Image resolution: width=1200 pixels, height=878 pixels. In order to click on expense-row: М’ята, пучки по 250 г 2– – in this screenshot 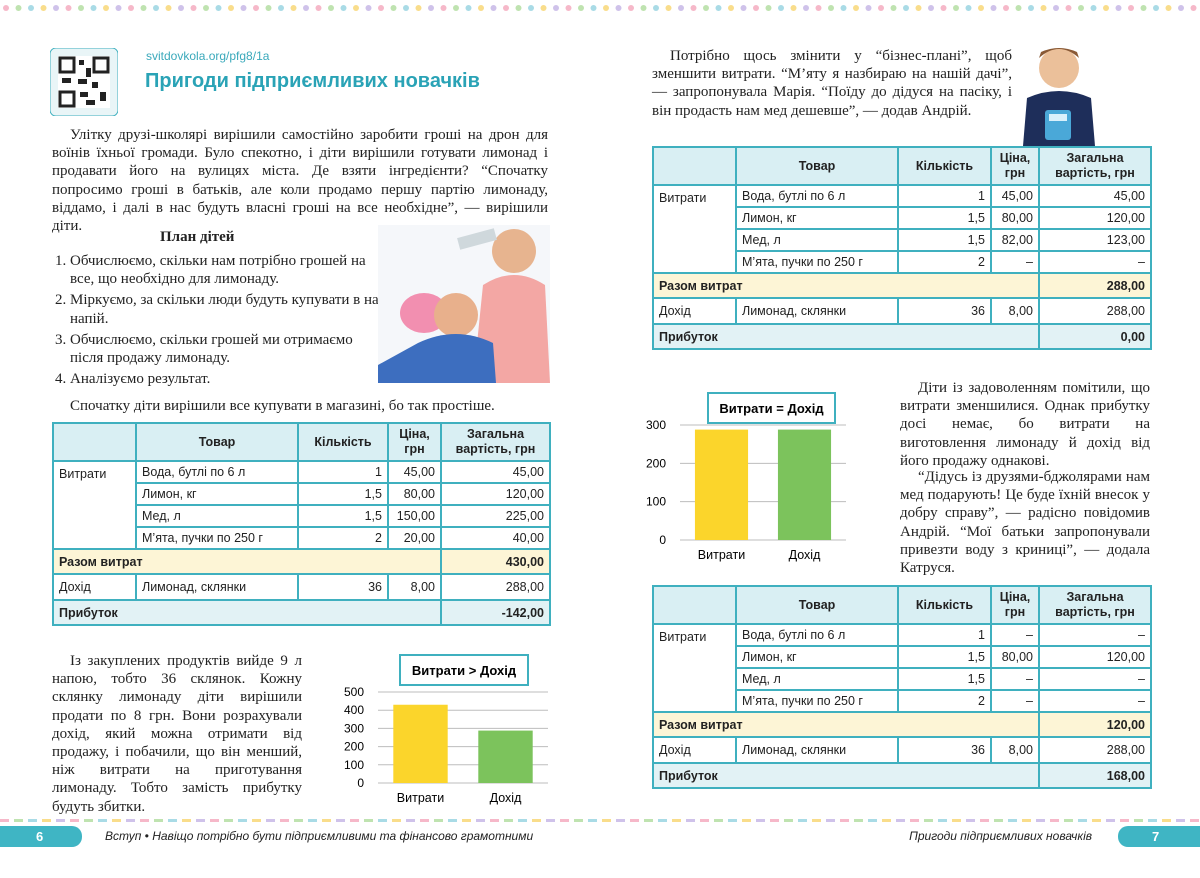, I will do `click(902, 701)`.